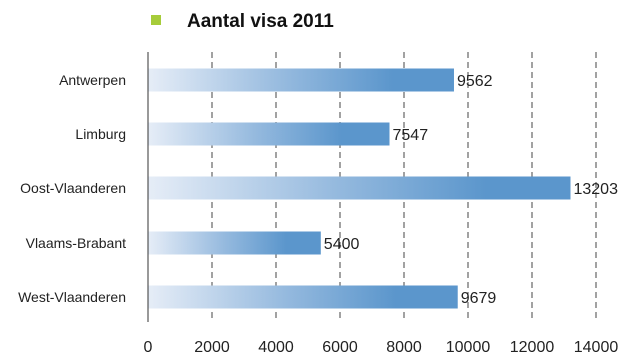  I want to click on x-tick-label: 10000, so click(468, 347).